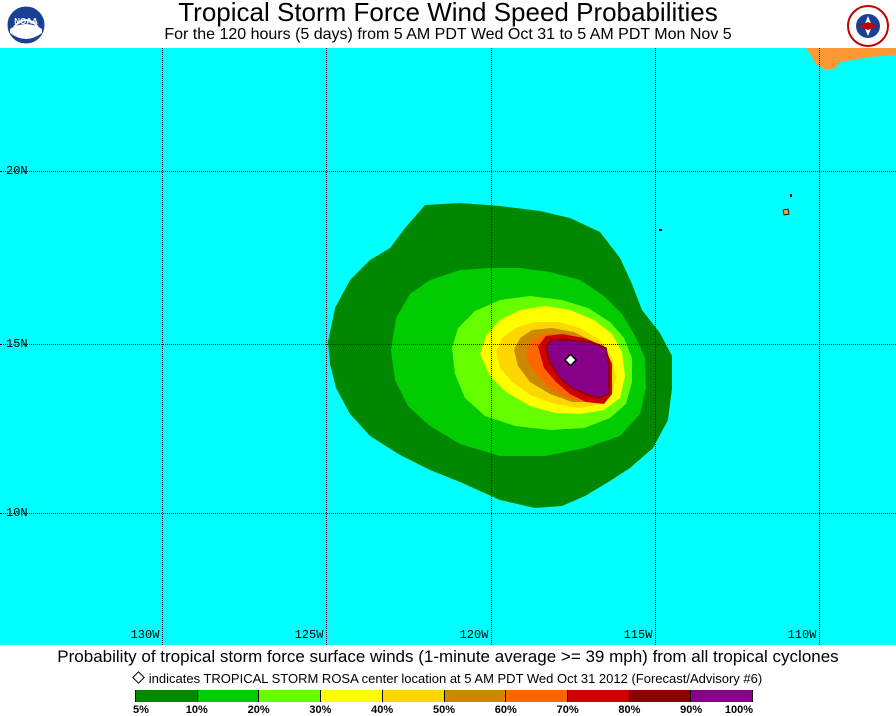 This screenshot has width=896, height=716. I want to click on lon-label-115w: 115W, so click(638, 635).